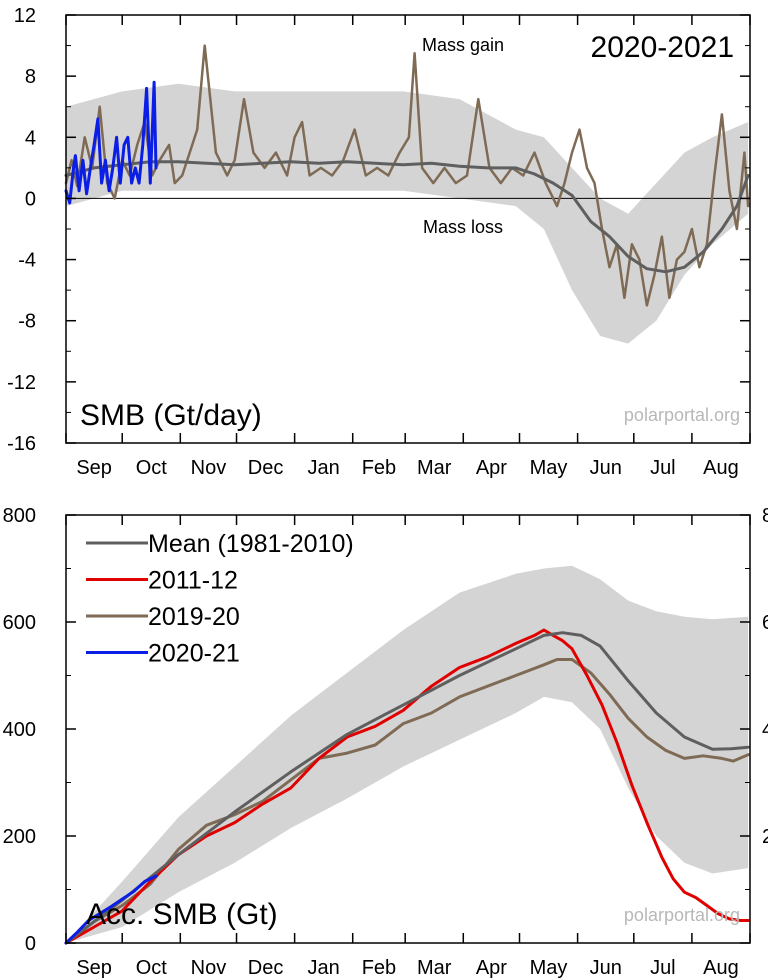 This screenshot has width=768, height=980. Describe the element at coordinates (27, 261) in the screenshot. I see `y-tick-label: -4` at that location.